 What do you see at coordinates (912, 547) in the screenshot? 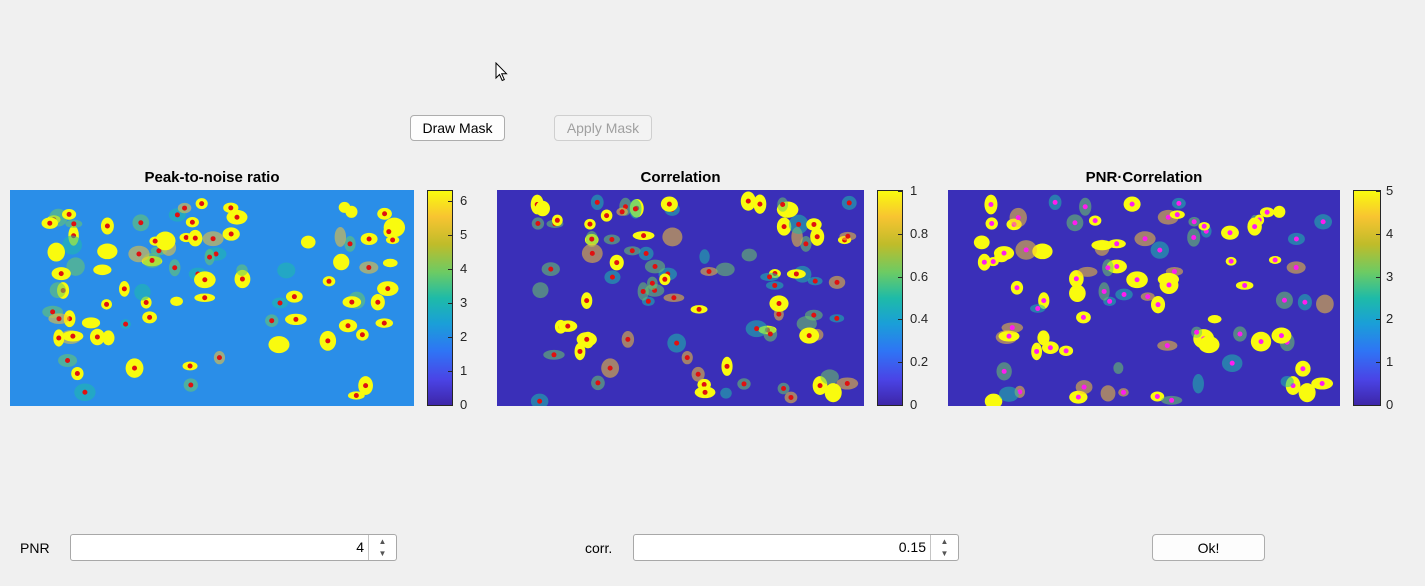
I see `corr-value: 0.15` at bounding box center [912, 547].